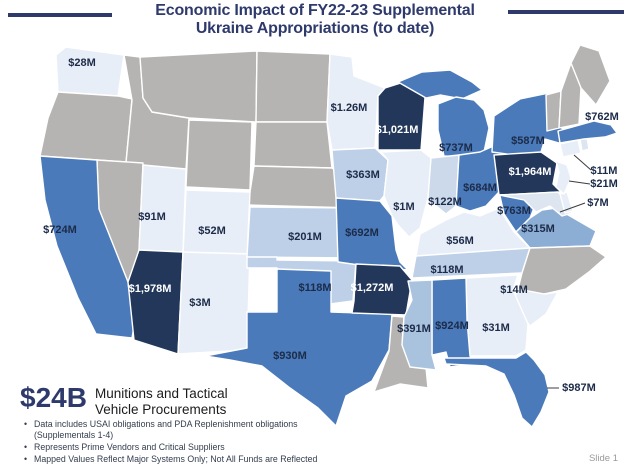  Describe the element at coordinates (496, 328) in the screenshot. I see `value-label-GA: $31M` at that location.